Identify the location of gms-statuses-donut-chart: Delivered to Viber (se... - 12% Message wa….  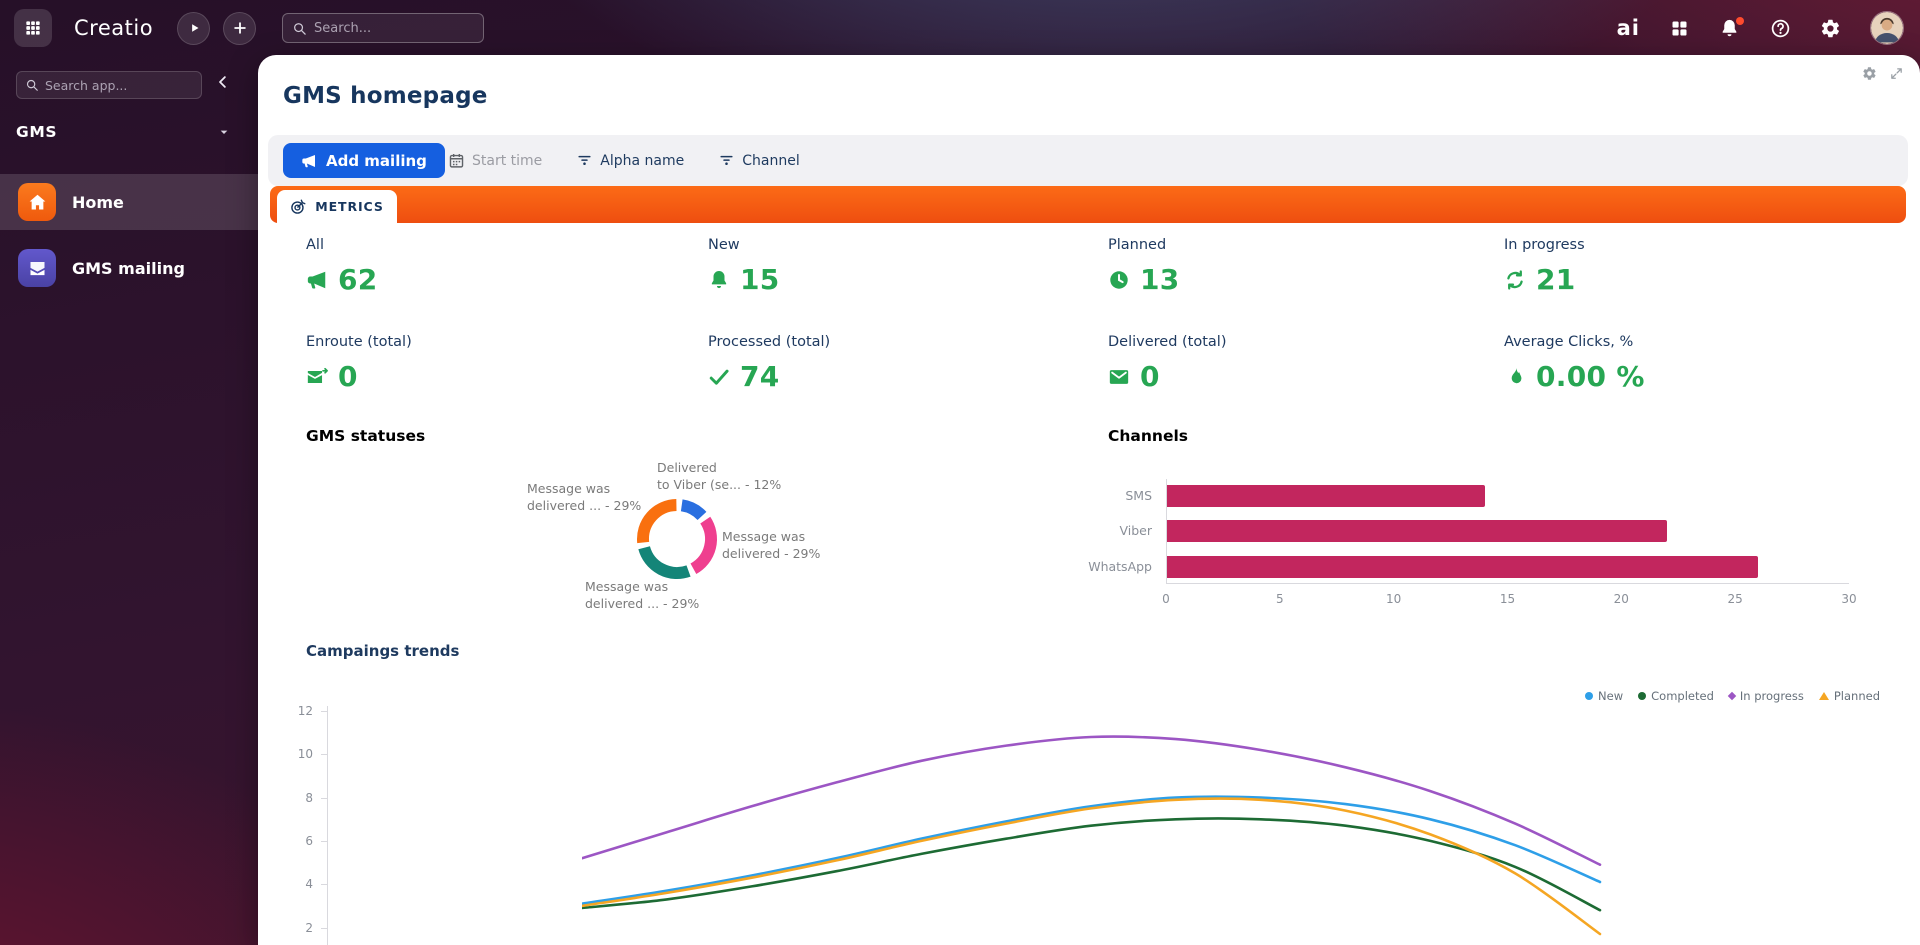
(598, 565).